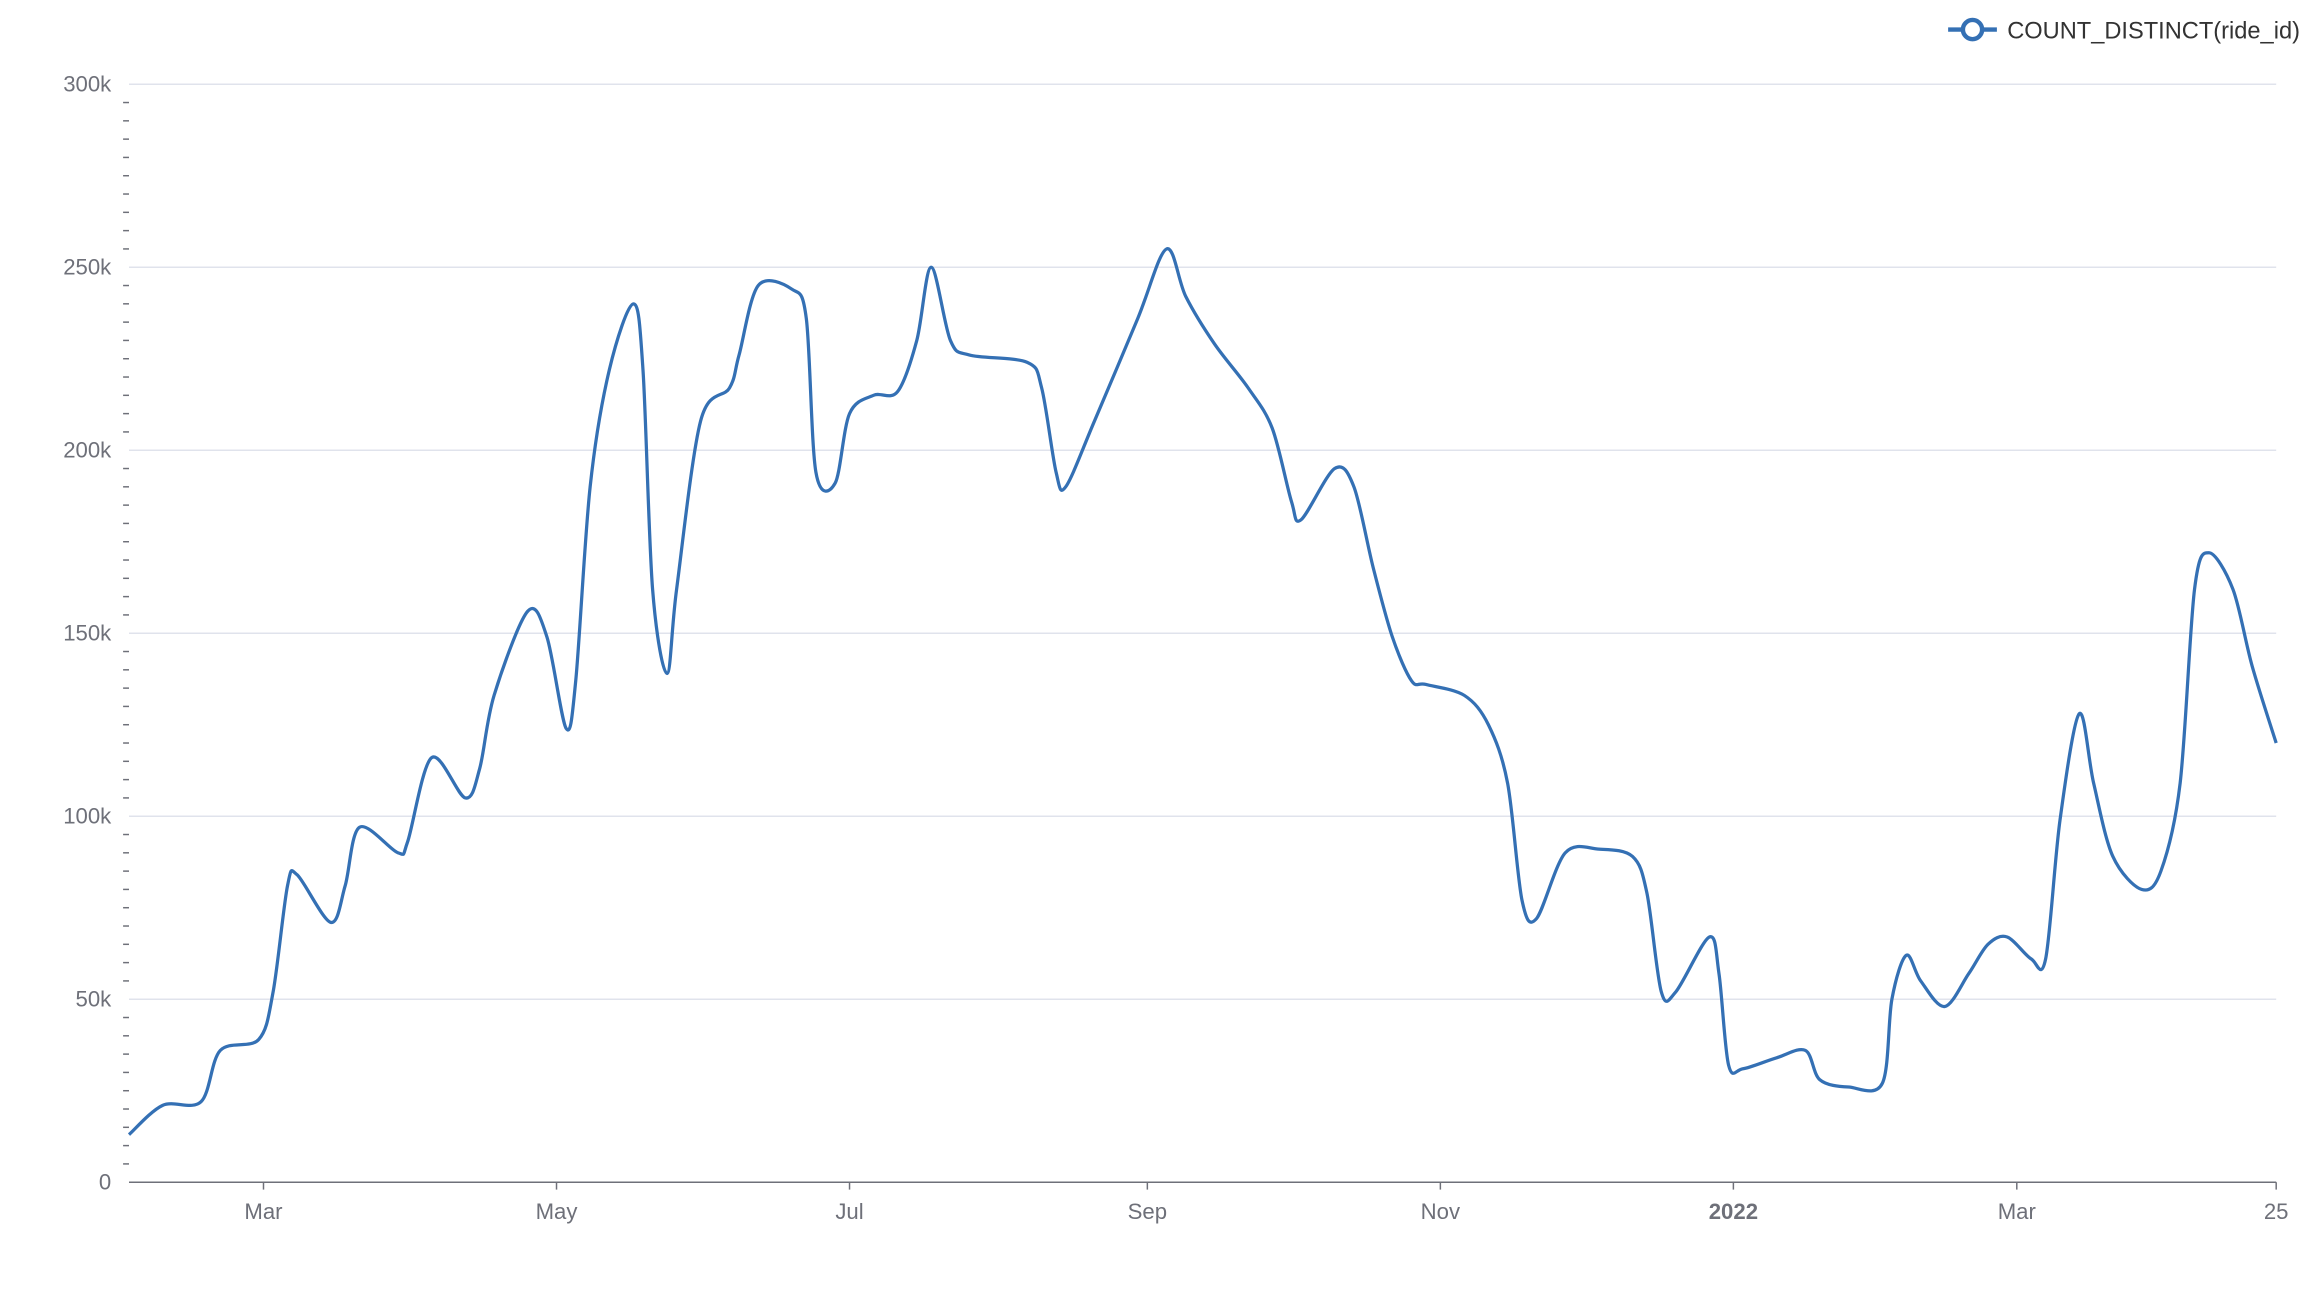 The image size is (2318, 1296). Describe the element at coordinates (87, 633) in the screenshot. I see `y-tick-label: 150k` at that location.